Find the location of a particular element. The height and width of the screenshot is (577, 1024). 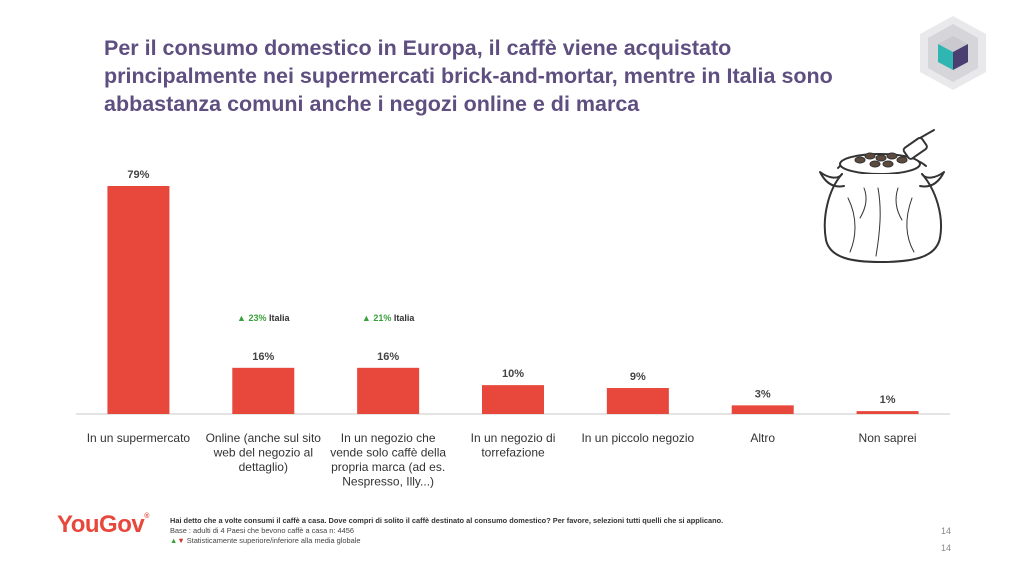

coffee-sack-icon is located at coordinates (882, 196).